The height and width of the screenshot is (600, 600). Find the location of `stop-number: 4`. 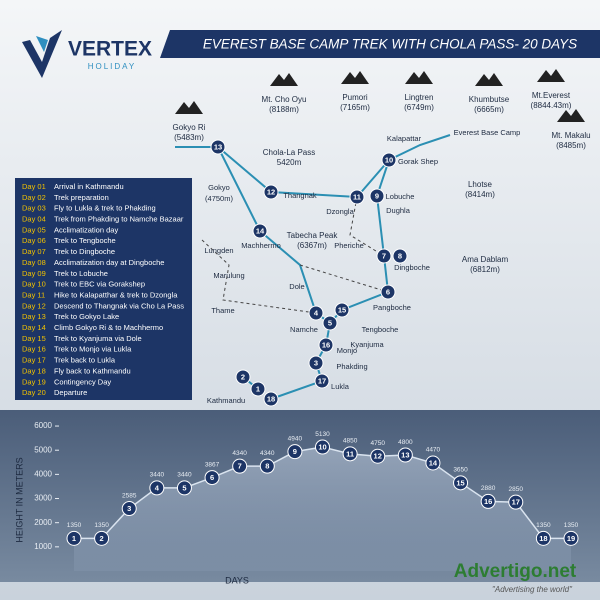

stop-number: 4 is located at coordinates (316, 312).